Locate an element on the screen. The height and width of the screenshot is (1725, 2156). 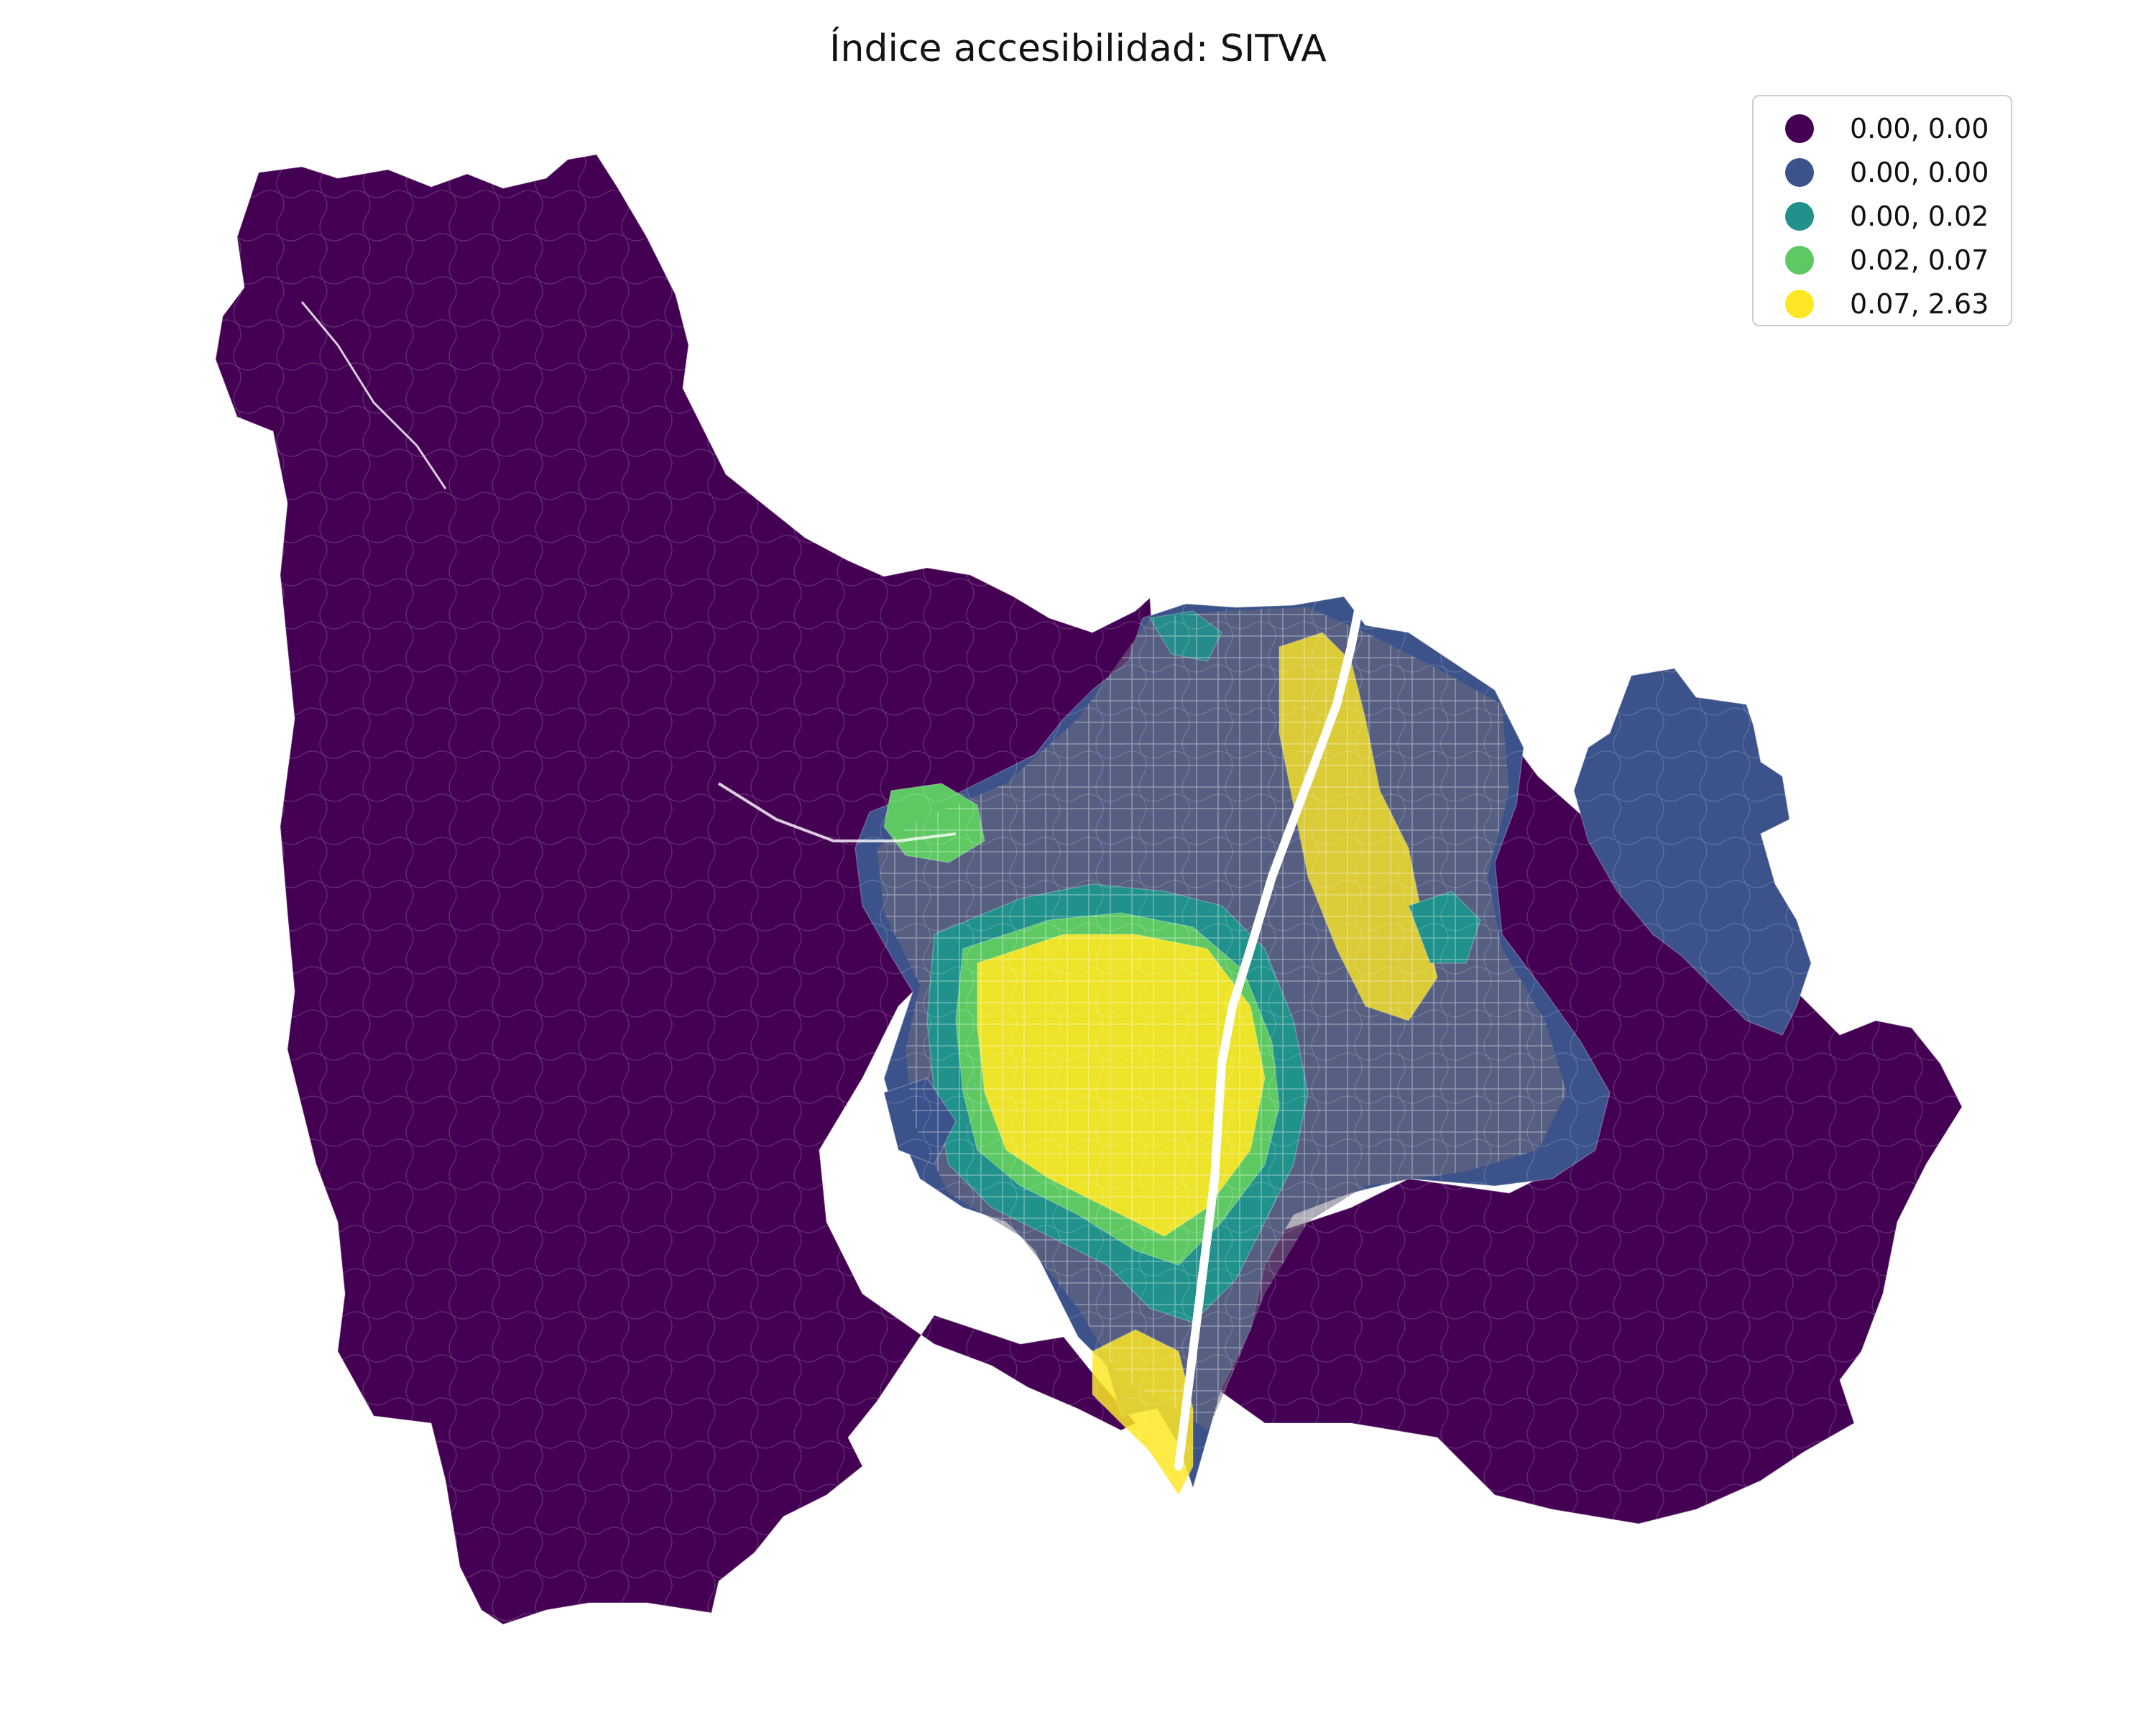
legend-item: 0.00, 0.02 is located at coordinates (1883, 216).